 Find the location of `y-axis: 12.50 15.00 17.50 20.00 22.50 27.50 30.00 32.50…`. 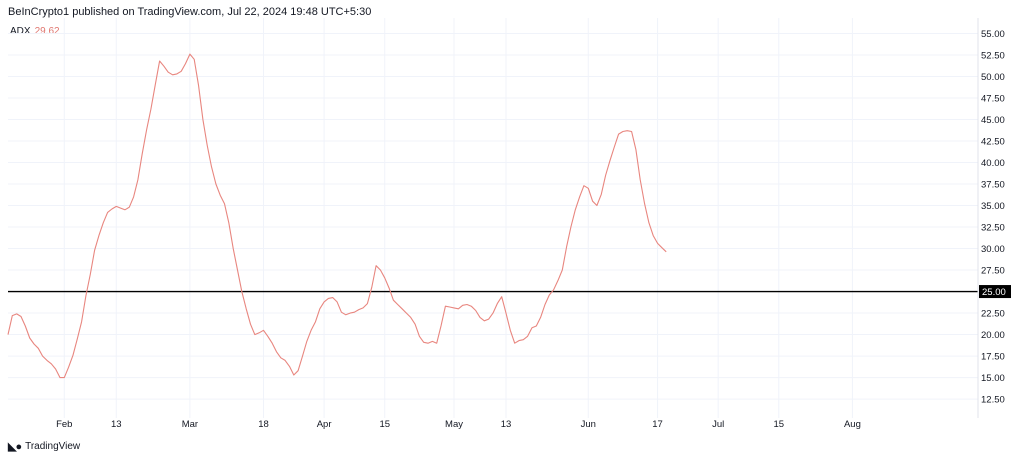

y-axis: 12.50 15.00 17.50 20.00 22.50 27.50 30.00 32.50… is located at coordinates (991, 218).